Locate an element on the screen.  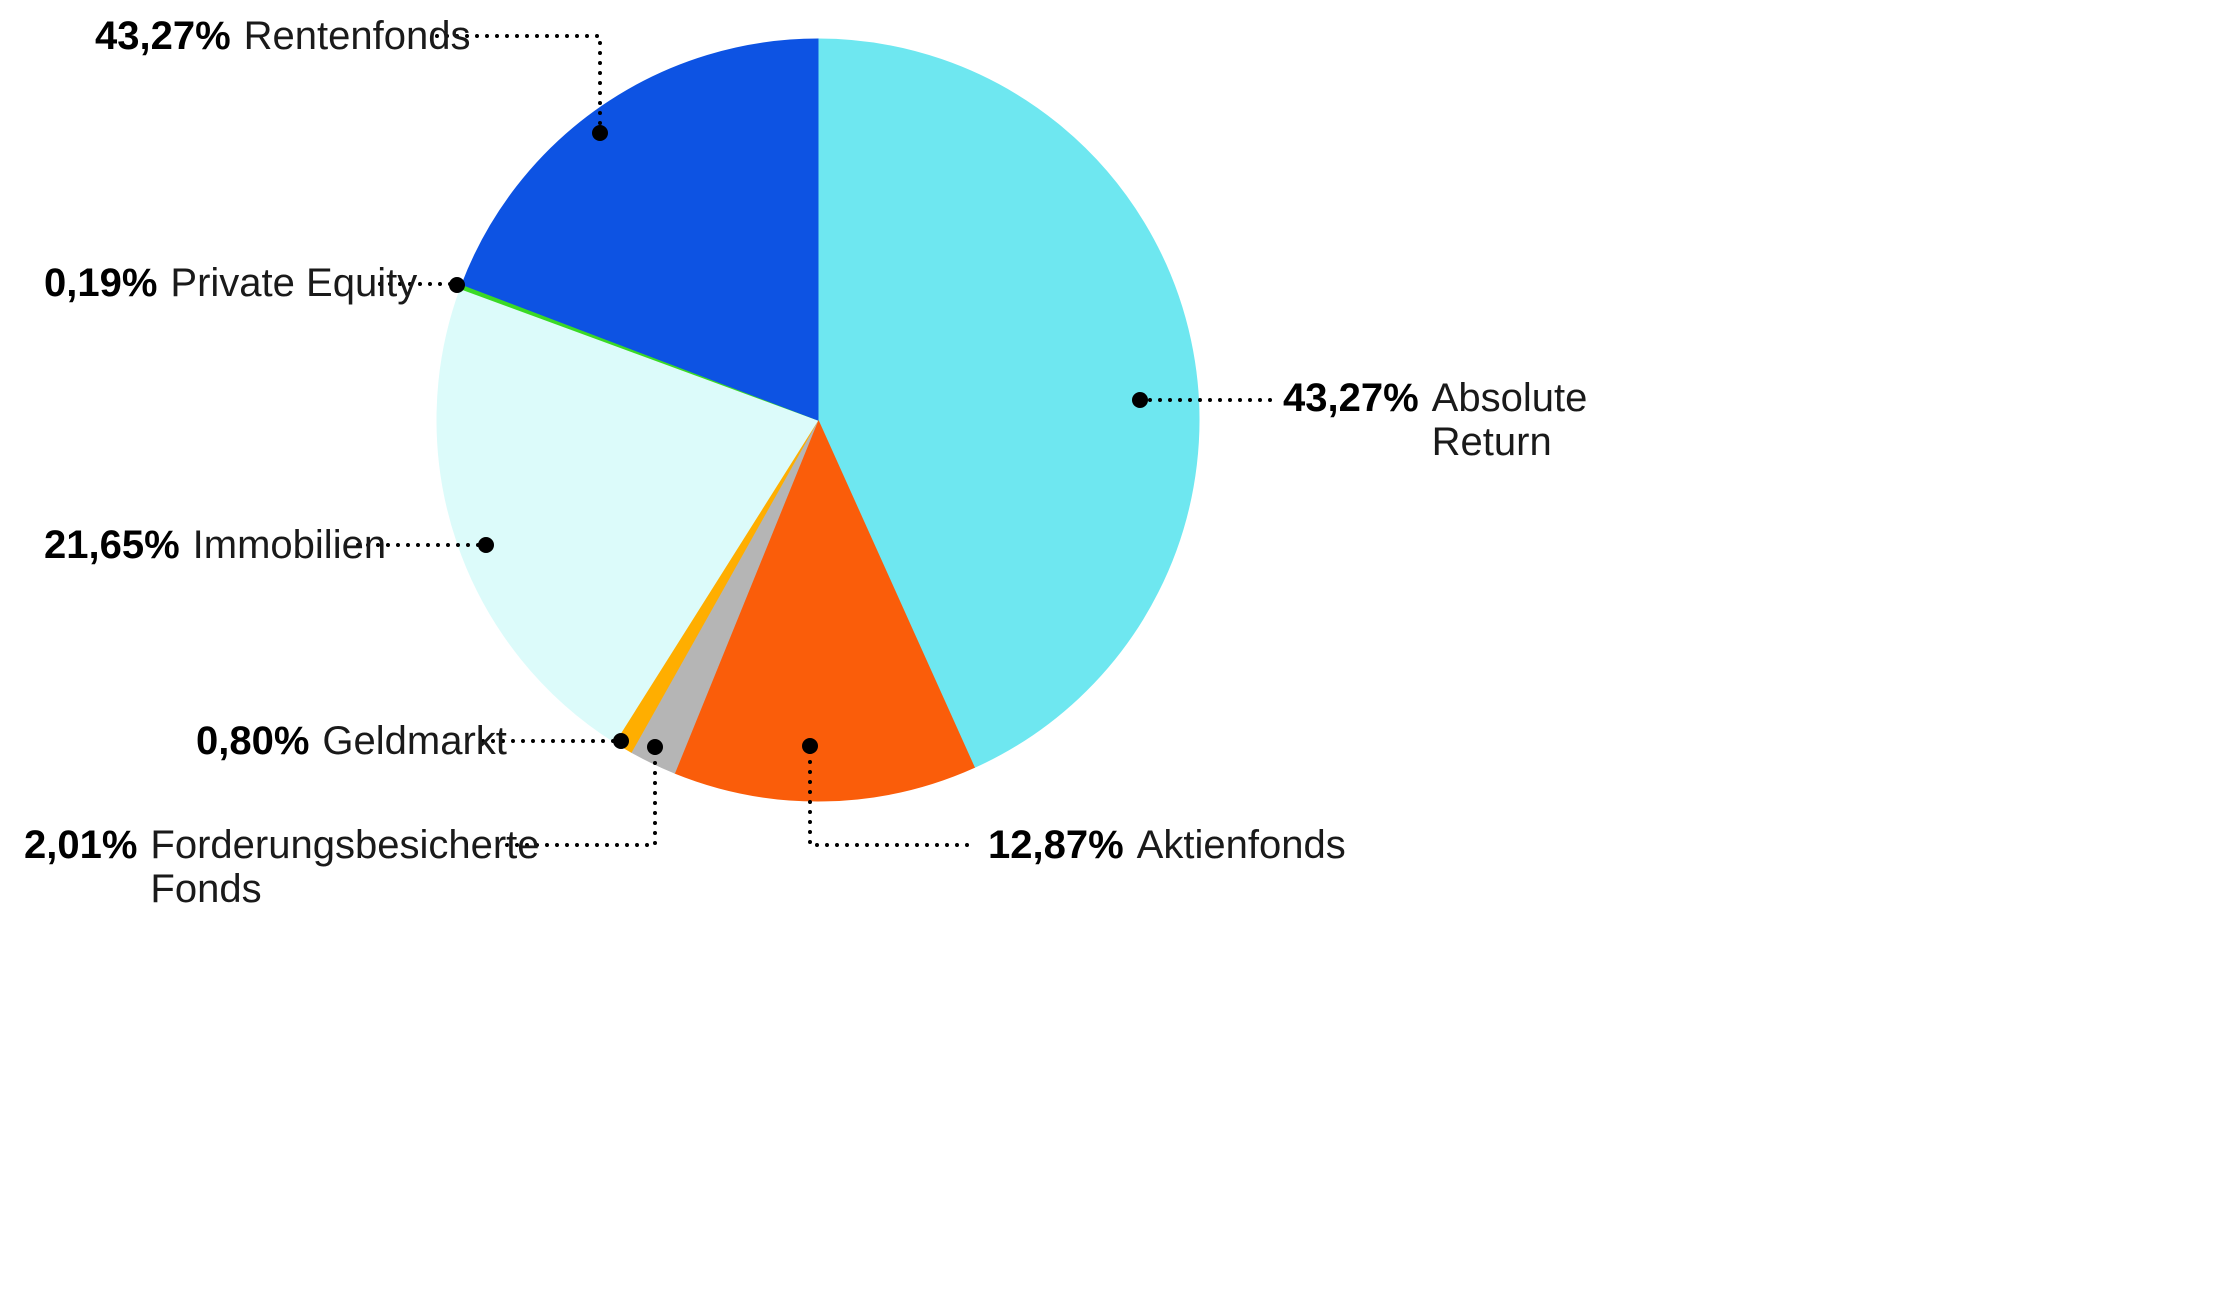
leader-dot-rentenfonds is located at coordinates (600, 133).